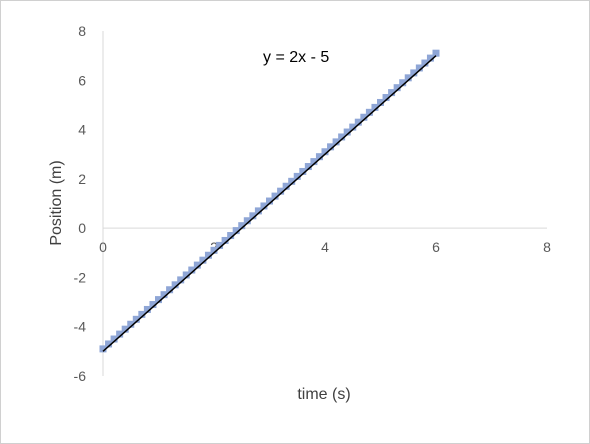 The height and width of the screenshot is (444, 590). What do you see at coordinates (82, 228) in the screenshot?
I see `y-tick-label: 0` at bounding box center [82, 228].